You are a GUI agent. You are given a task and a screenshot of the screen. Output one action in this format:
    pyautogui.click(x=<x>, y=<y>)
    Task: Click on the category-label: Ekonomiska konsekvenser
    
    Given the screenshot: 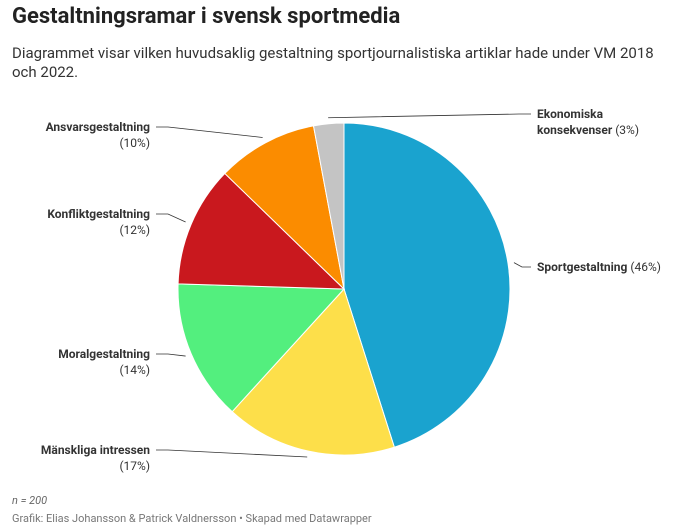 What is the action you would take?
    pyautogui.click(x=575, y=122)
    